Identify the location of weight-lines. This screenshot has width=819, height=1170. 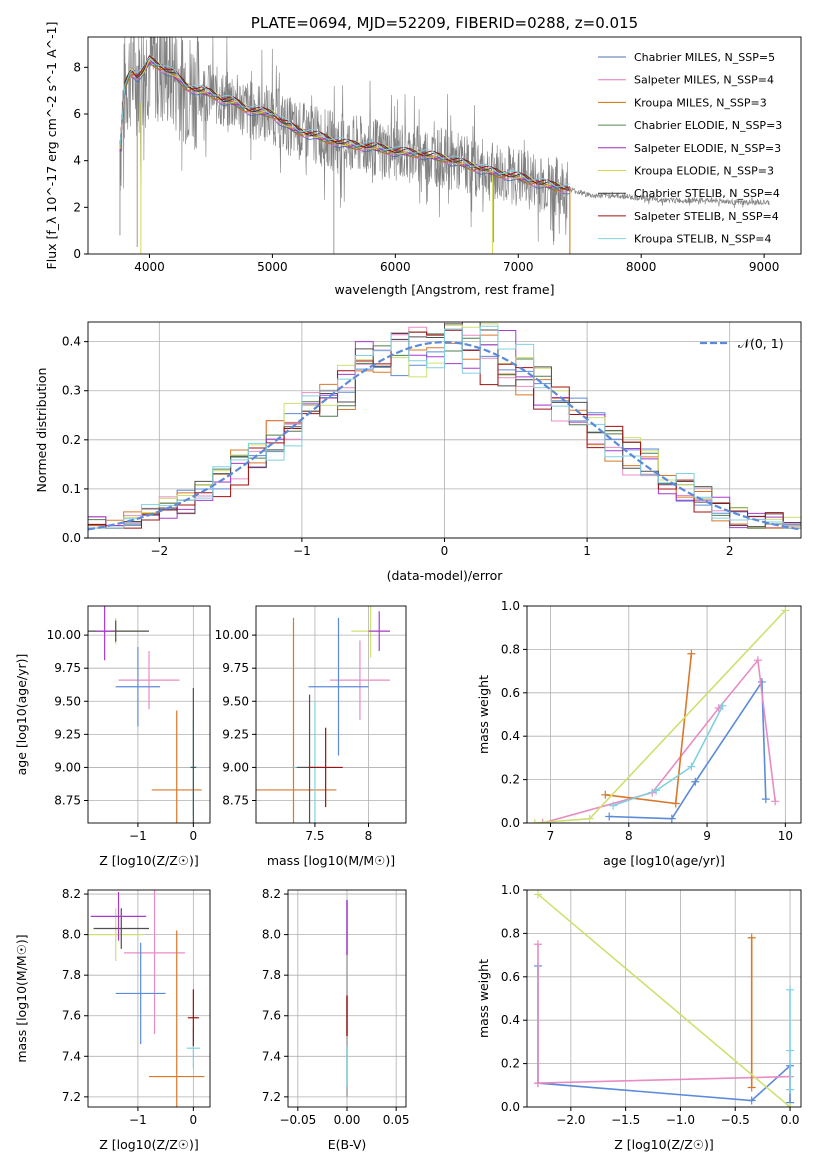
(660, 714).